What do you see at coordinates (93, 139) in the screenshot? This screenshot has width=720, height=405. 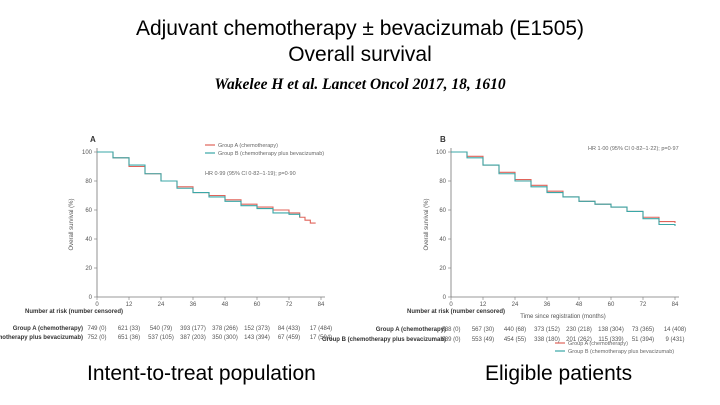 I see `panel-label: A` at bounding box center [93, 139].